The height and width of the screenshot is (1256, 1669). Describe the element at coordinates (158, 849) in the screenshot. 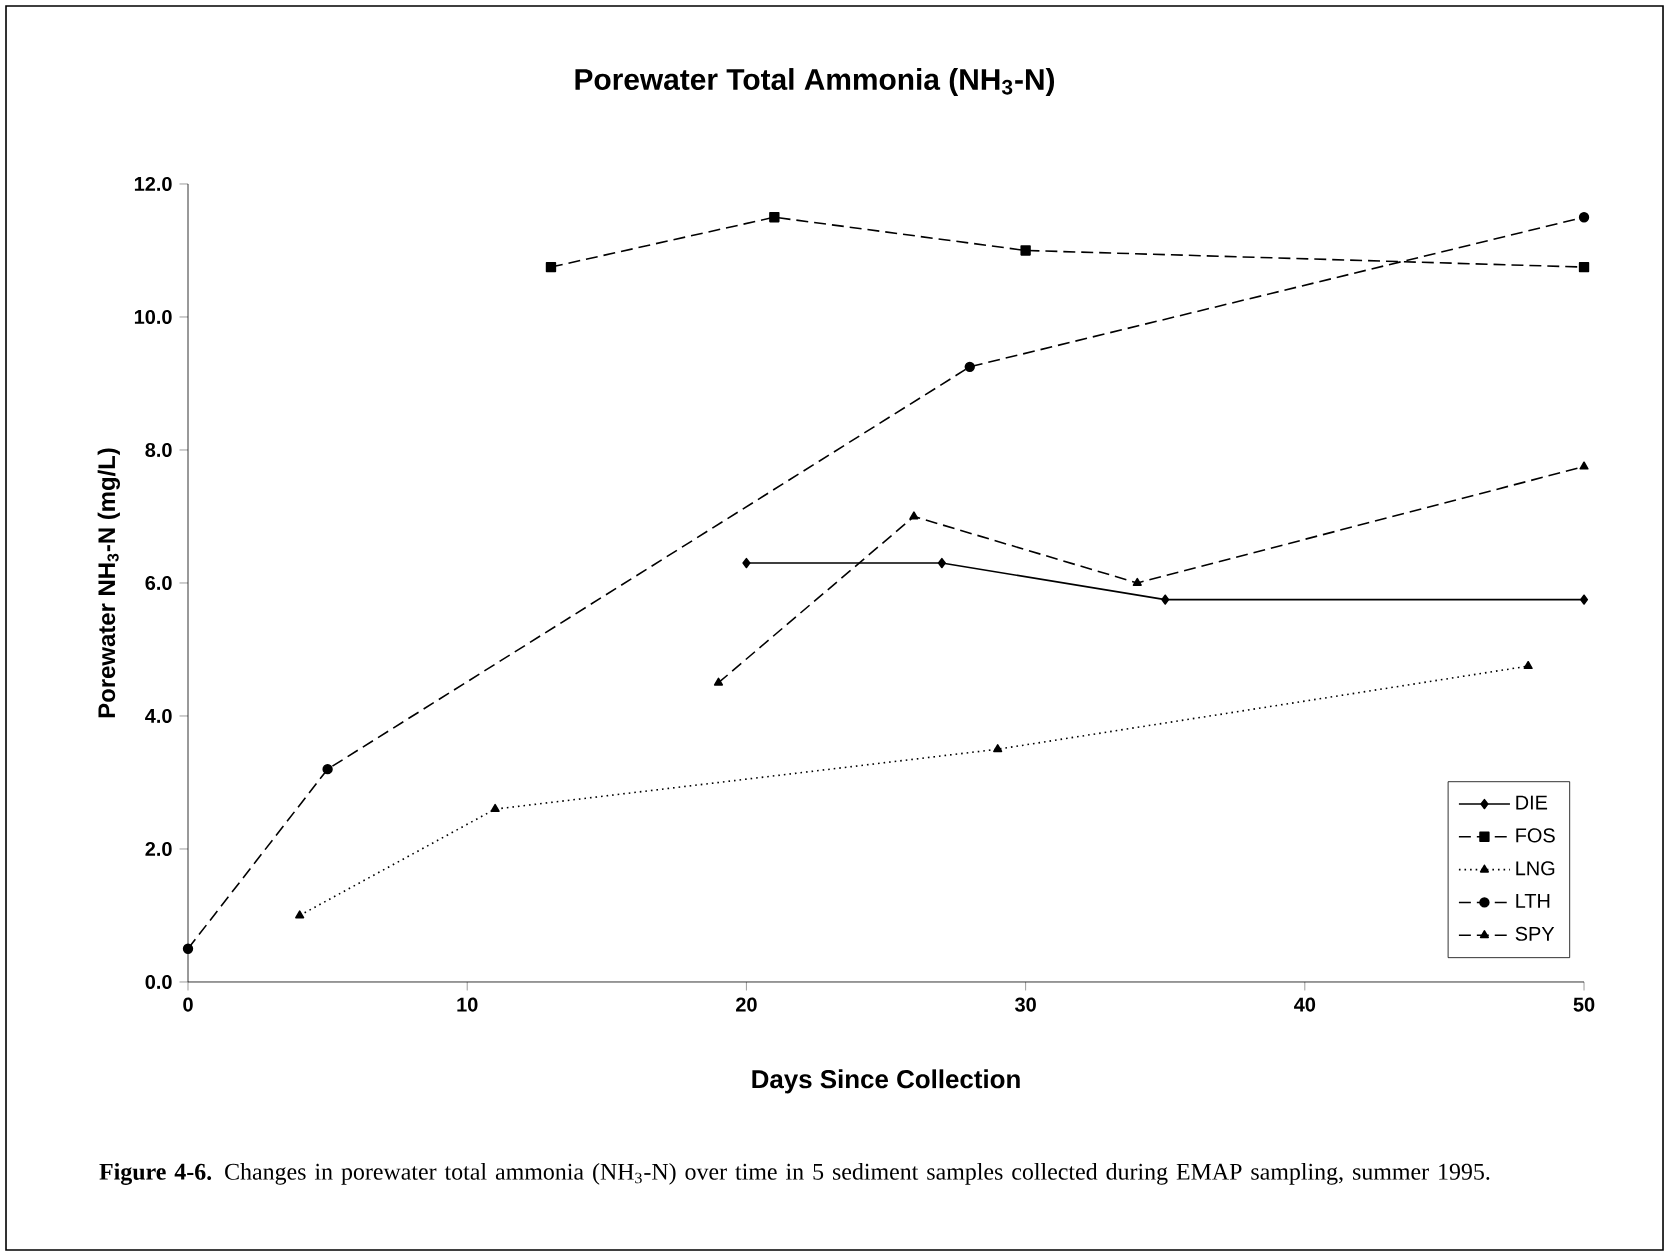

I see `y-tick-label: 2.0` at that location.